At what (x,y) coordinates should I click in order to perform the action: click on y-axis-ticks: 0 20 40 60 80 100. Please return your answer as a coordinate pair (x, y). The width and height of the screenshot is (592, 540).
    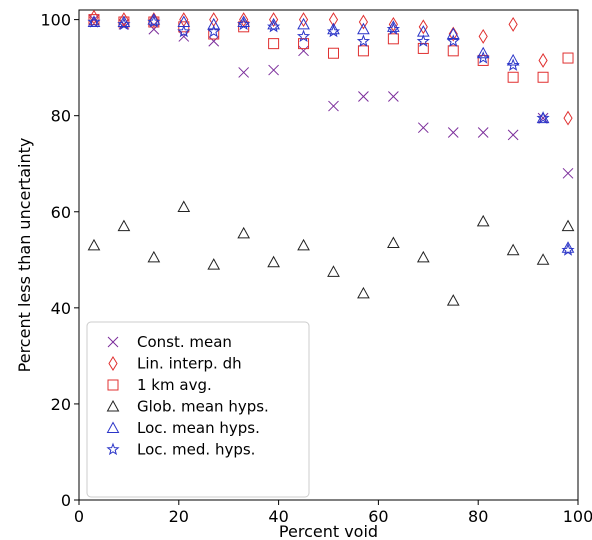
    Looking at the image, I should click on (59, 260).